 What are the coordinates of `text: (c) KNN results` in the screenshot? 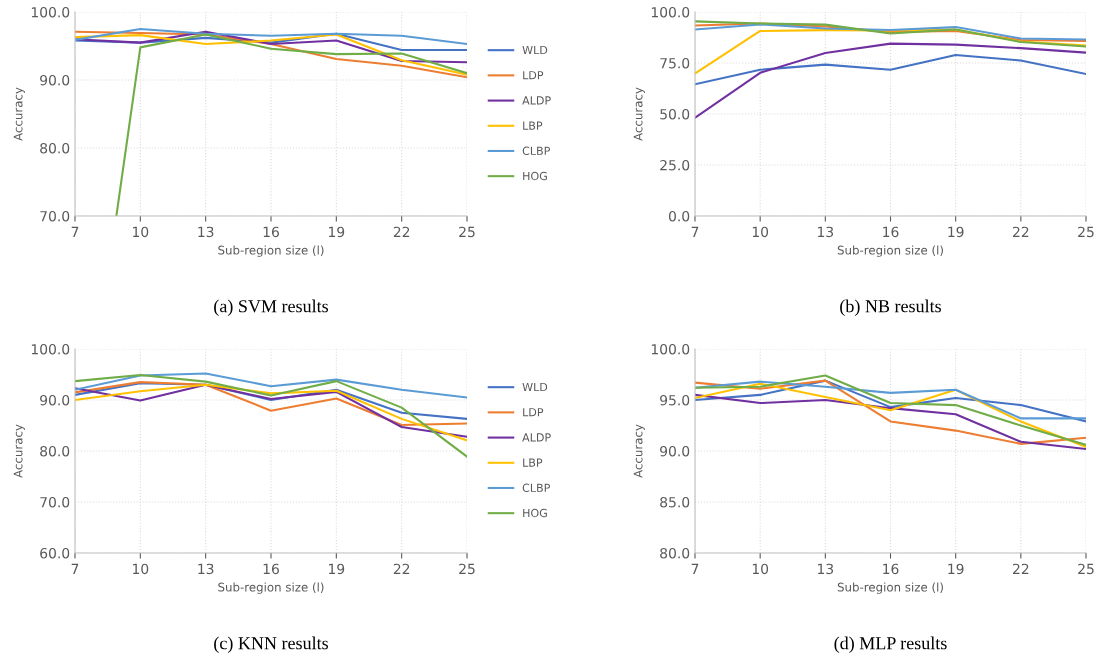 It's located at (271, 644).